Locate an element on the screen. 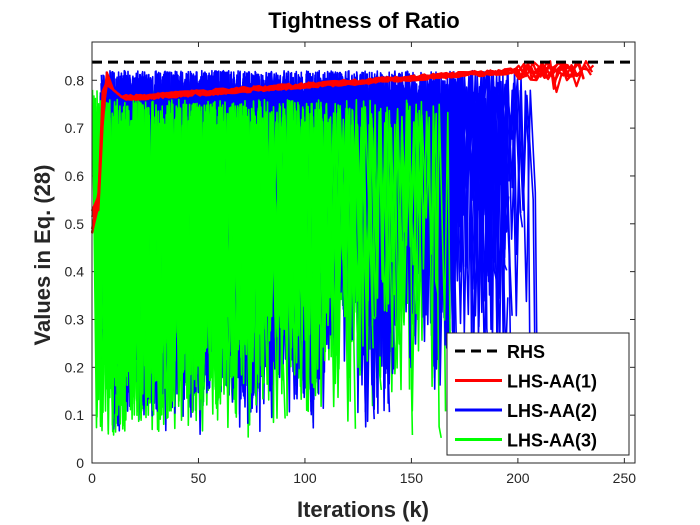 This screenshot has height=525, width=700. x-tick-labels: 0 50 100 150 200 250 is located at coordinates (362, 478).